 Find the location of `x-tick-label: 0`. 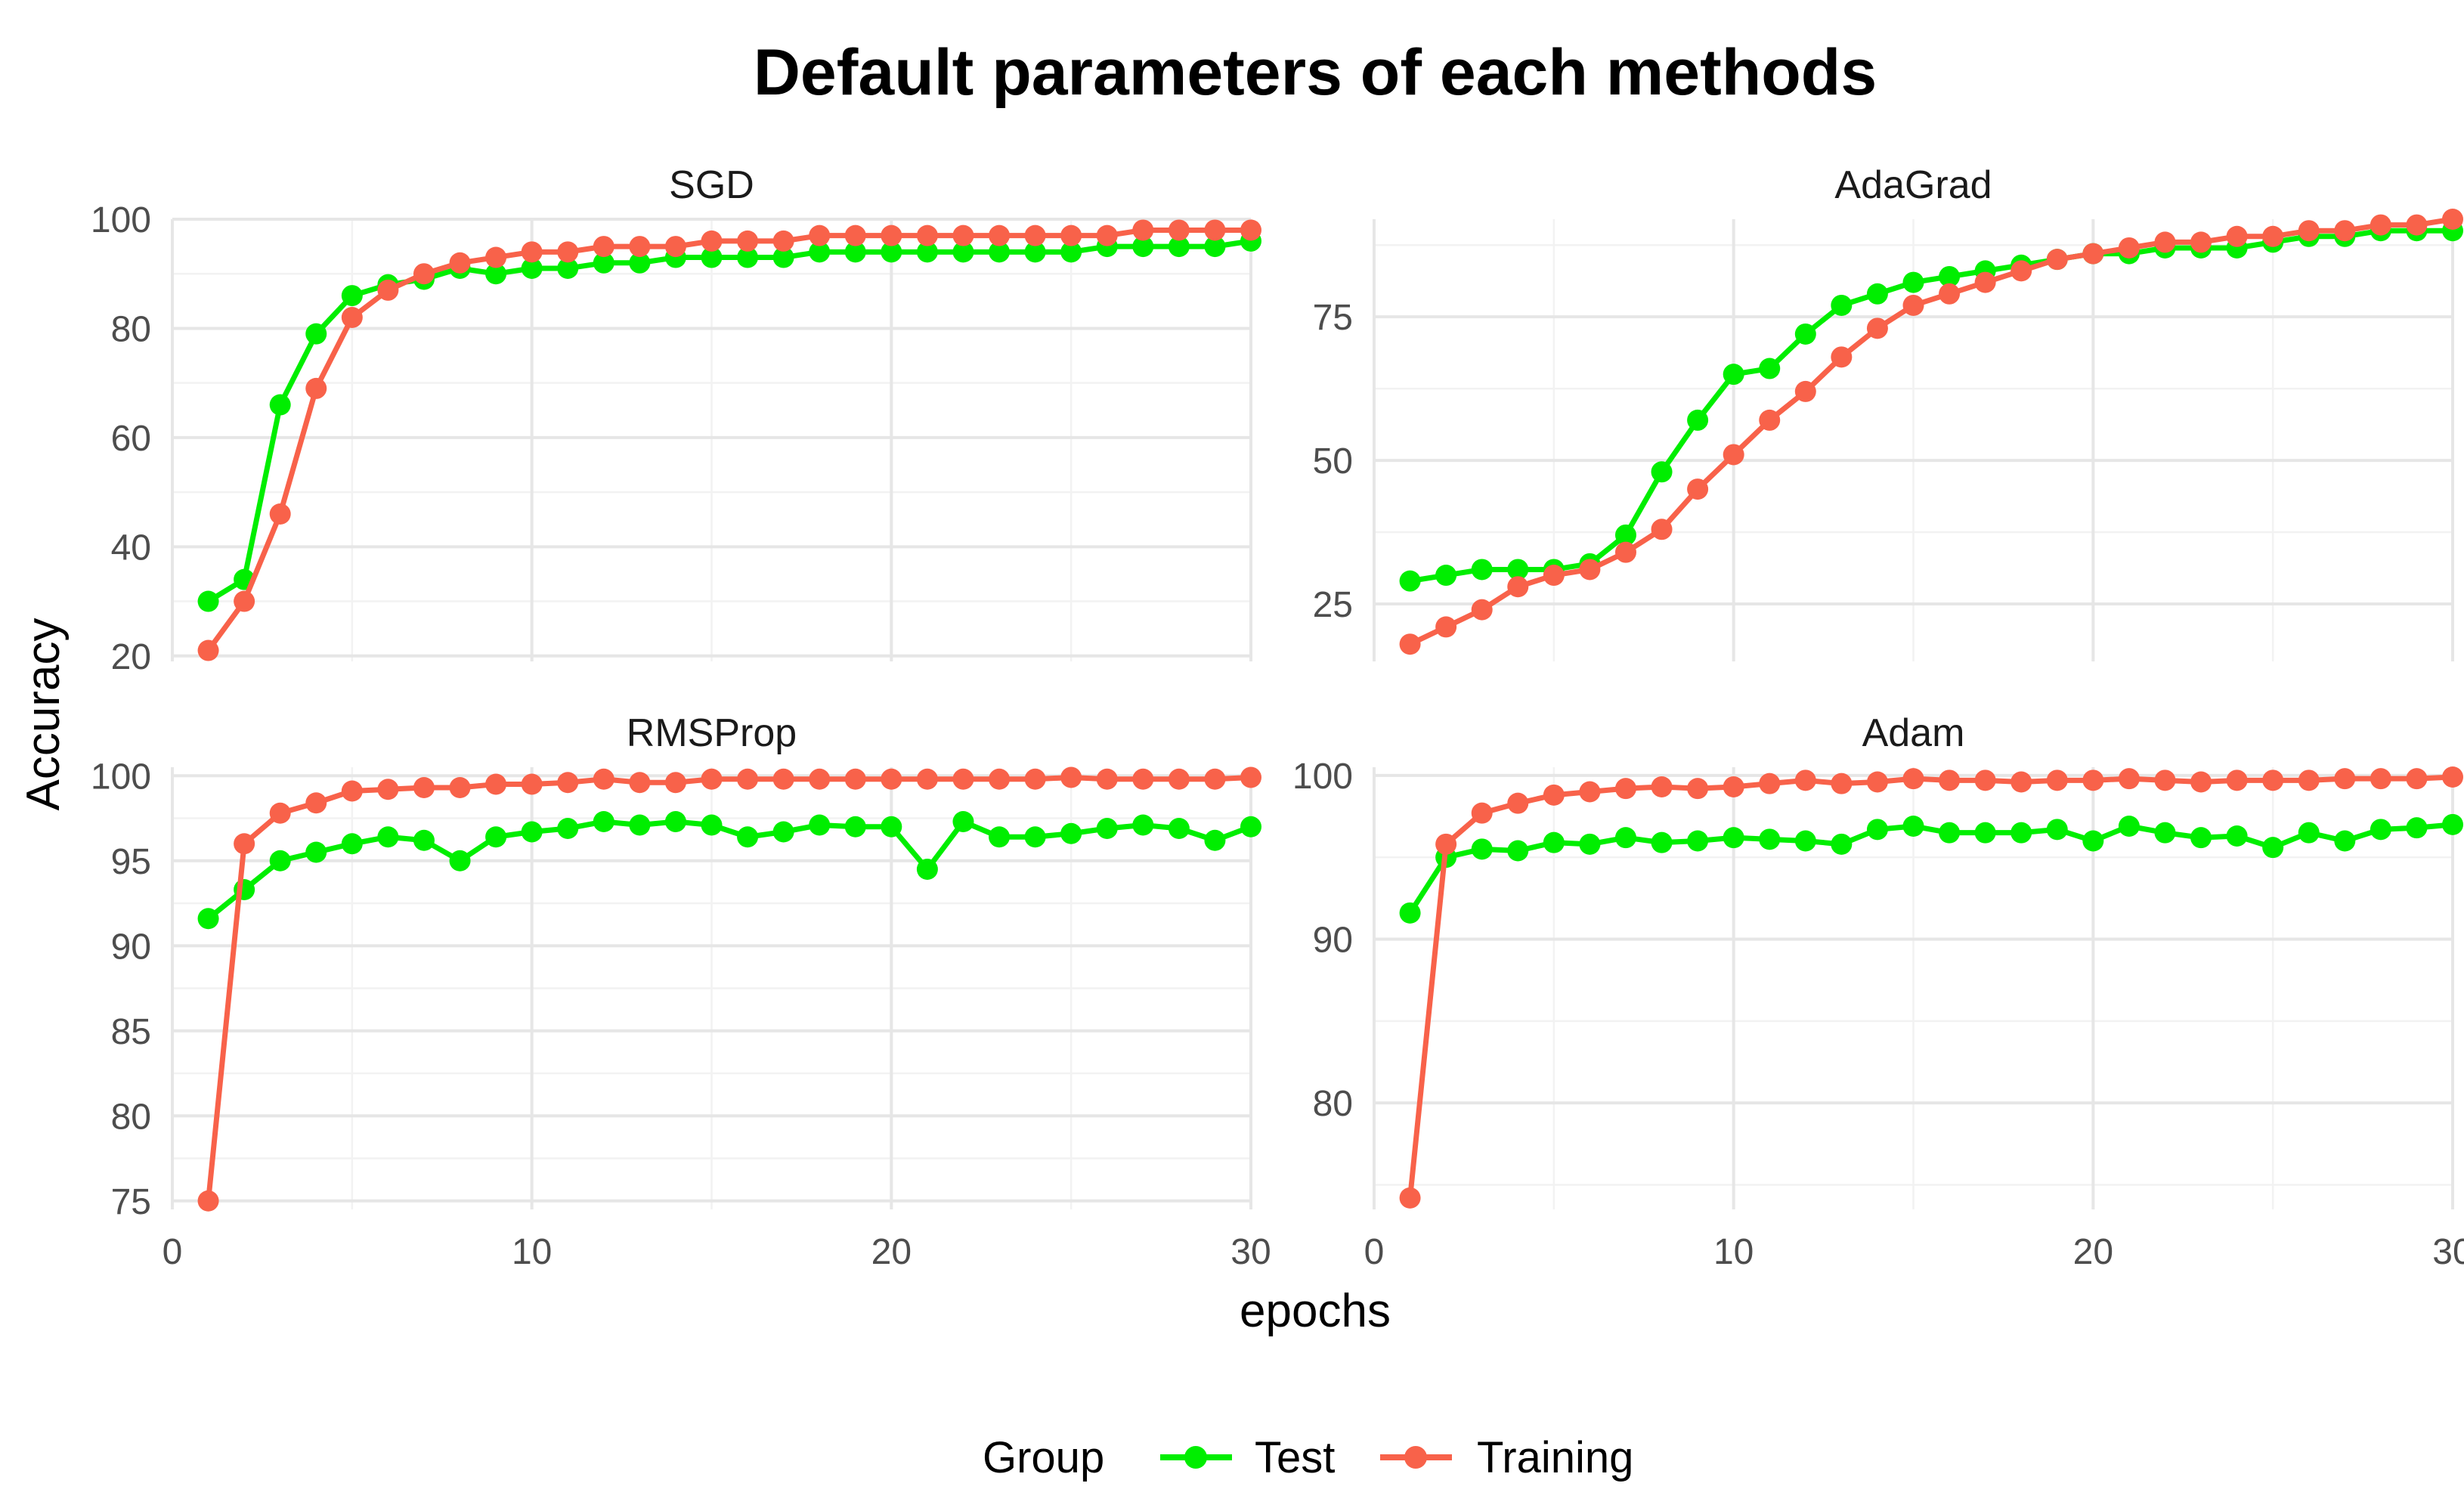

x-tick-label: 0 is located at coordinates (1374, 1252).